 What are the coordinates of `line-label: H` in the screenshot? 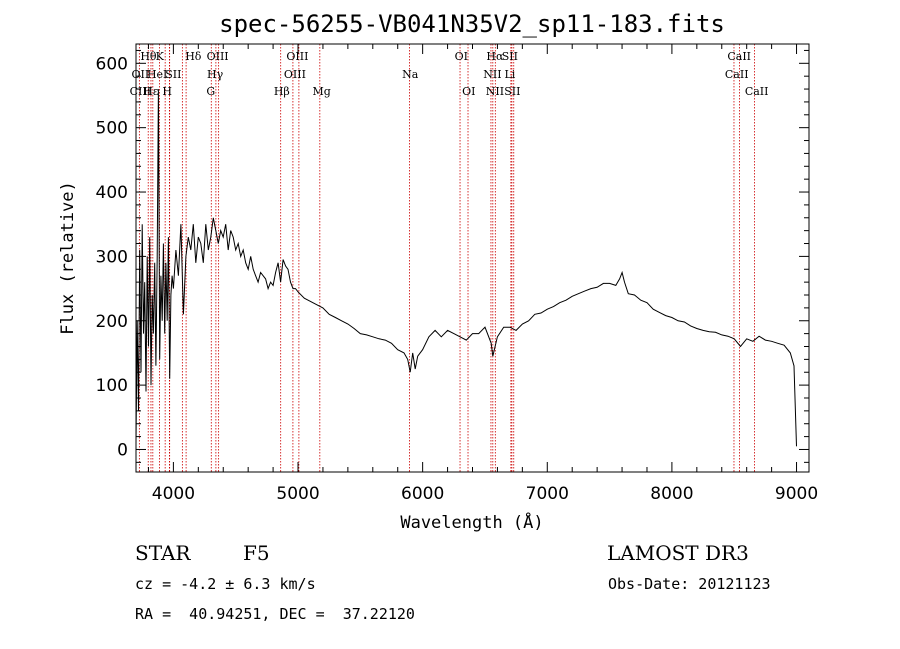 It's located at (167, 91).